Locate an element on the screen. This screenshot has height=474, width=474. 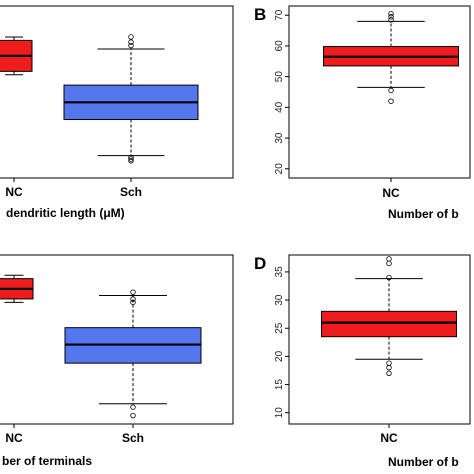
y-tick-label: 15 is located at coordinates (279, 385).